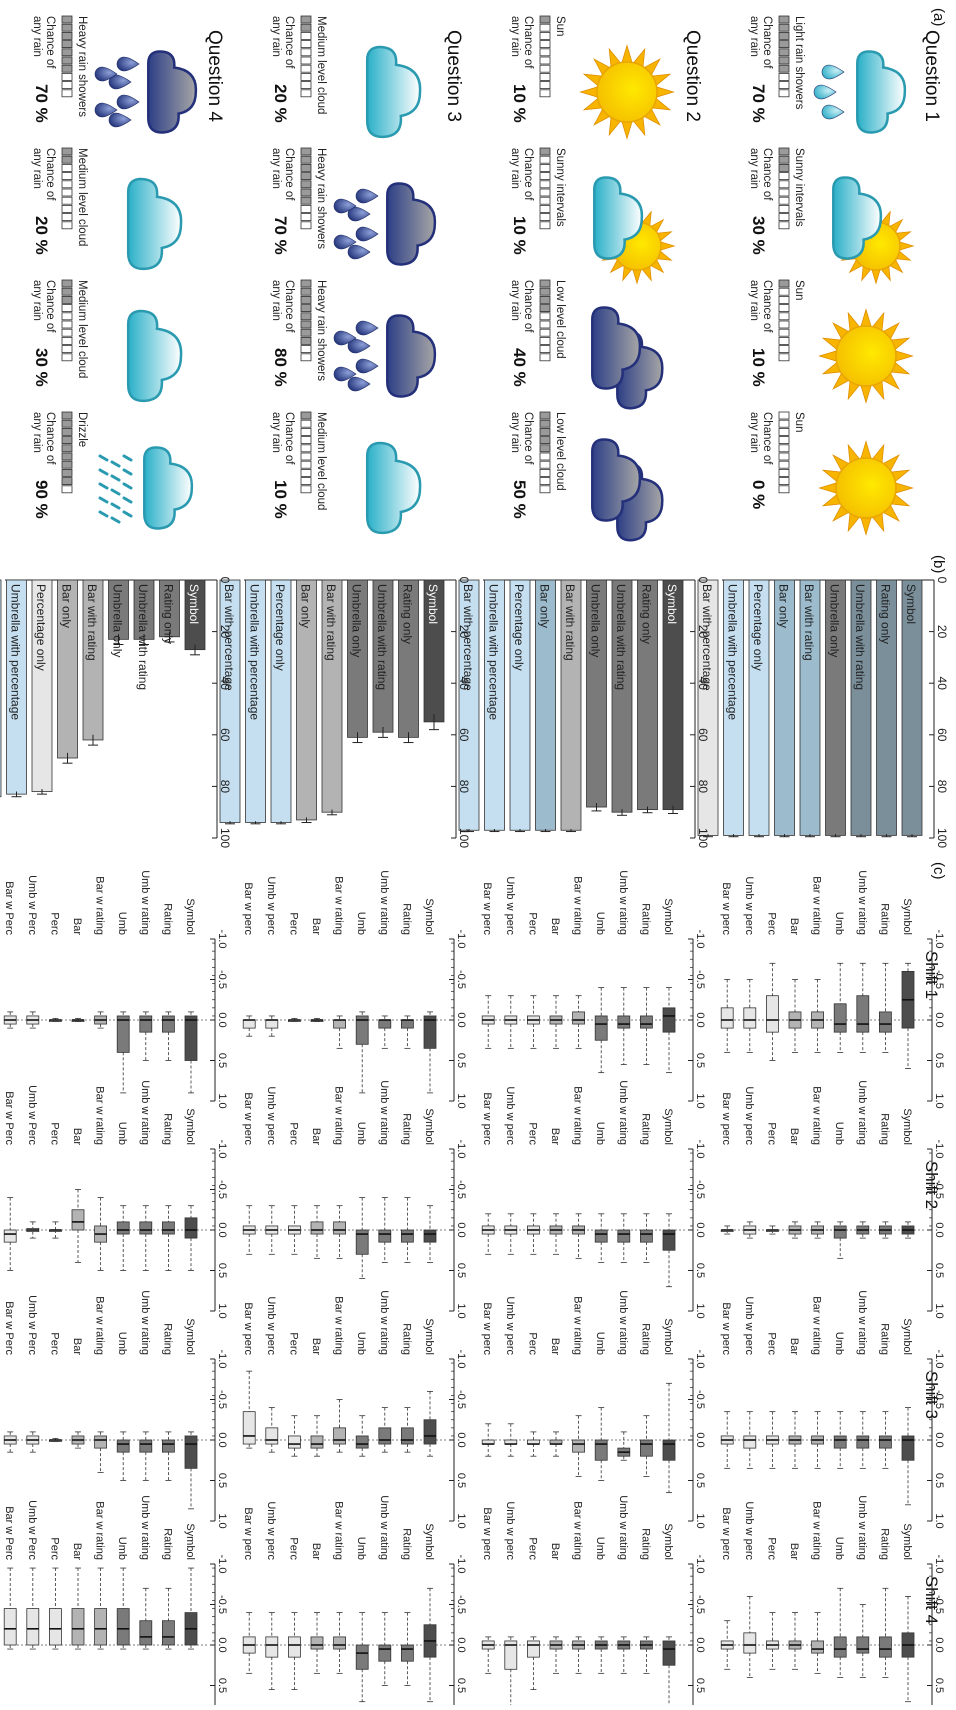  Describe the element at coordinates (464, 632) in the screenshot. I see `bar-tick-label: 20` at that location.